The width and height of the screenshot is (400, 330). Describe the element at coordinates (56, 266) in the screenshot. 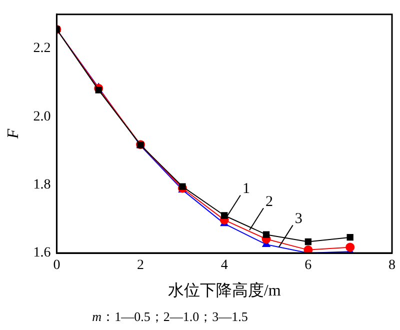

I see `x-tick-label: 0` at that location.